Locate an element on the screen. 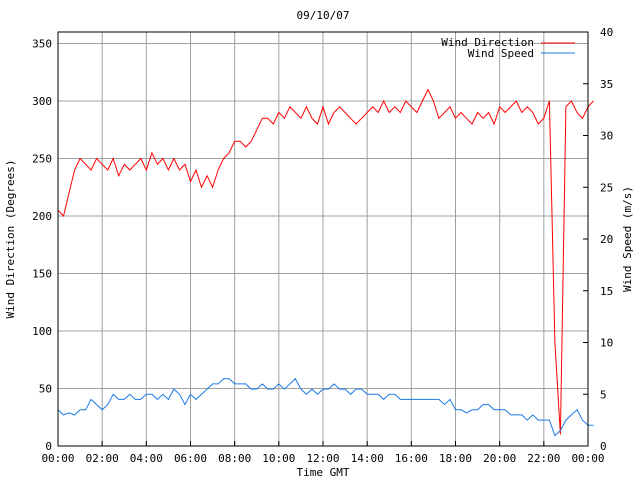 The width and height of the screenshot is (640, 484). legend-label-direction: Wind Direction is located at coordinates (487, 42).